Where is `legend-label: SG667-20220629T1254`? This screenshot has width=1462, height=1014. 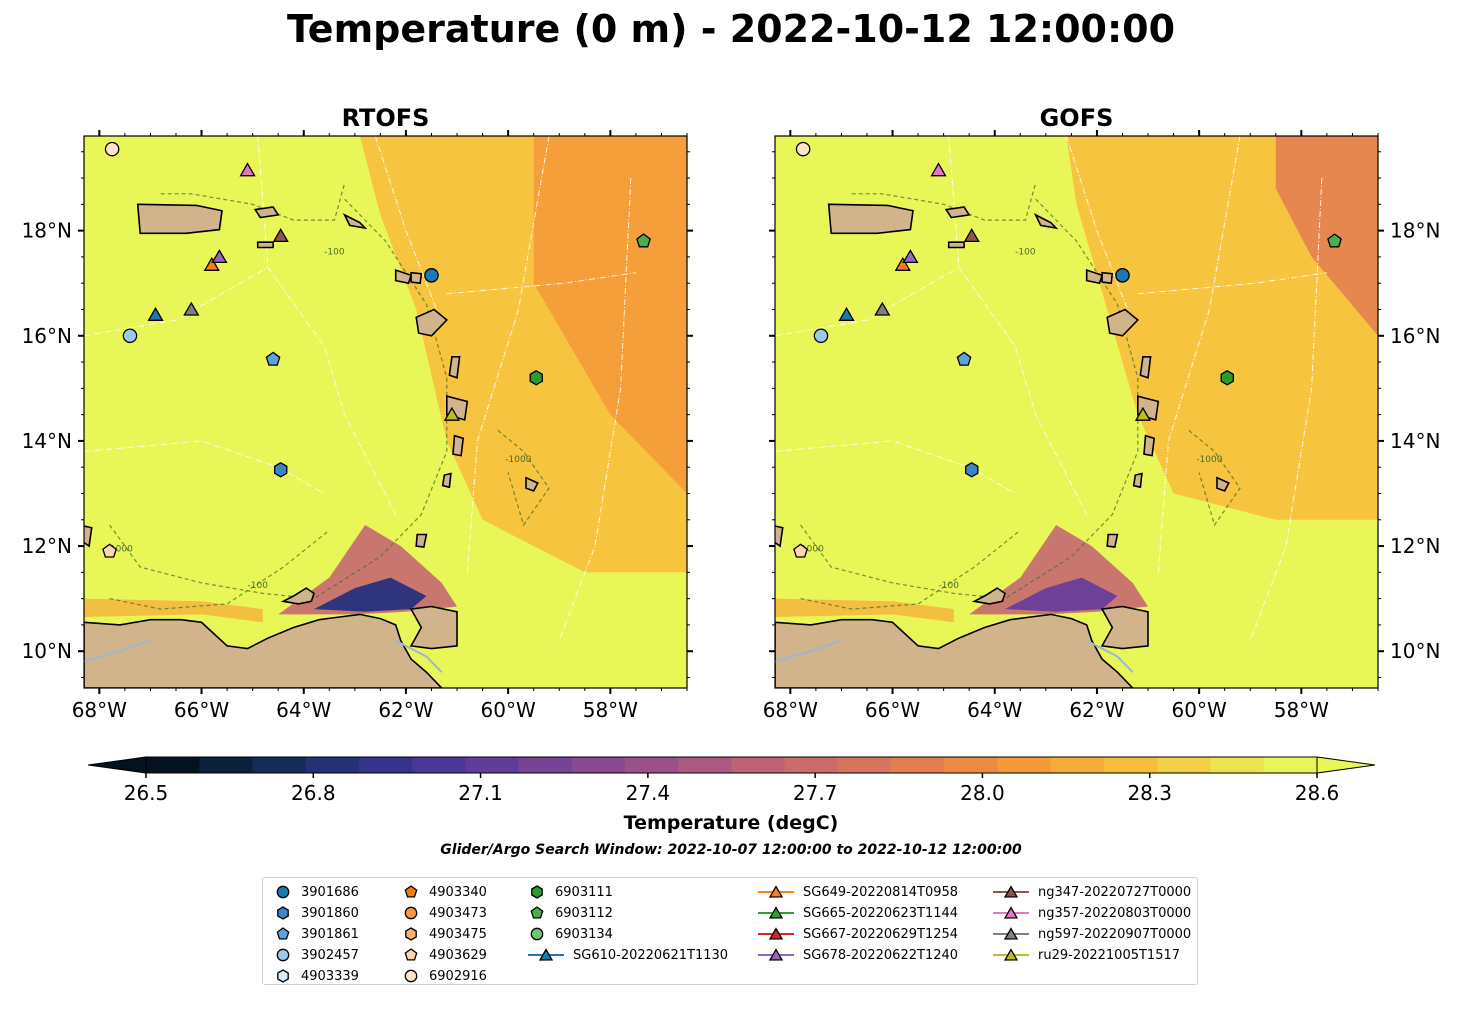
legend-label: SG667-20220629T1254 is located at coordinates (881, 934).